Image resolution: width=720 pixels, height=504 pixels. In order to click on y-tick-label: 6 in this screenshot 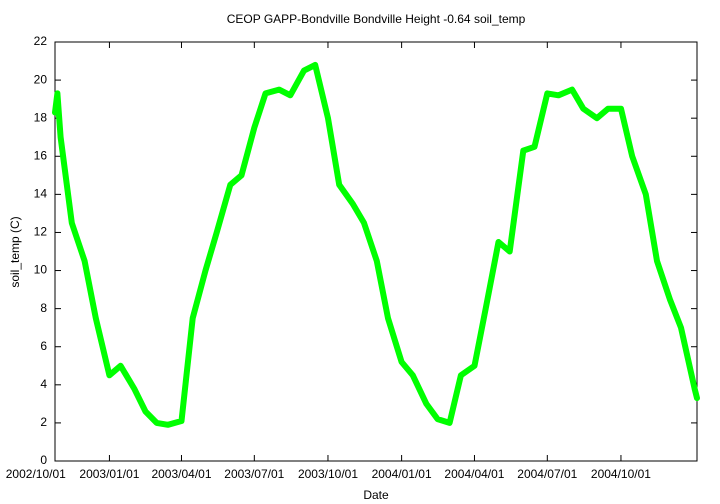, I will do `click(43, 346)`.